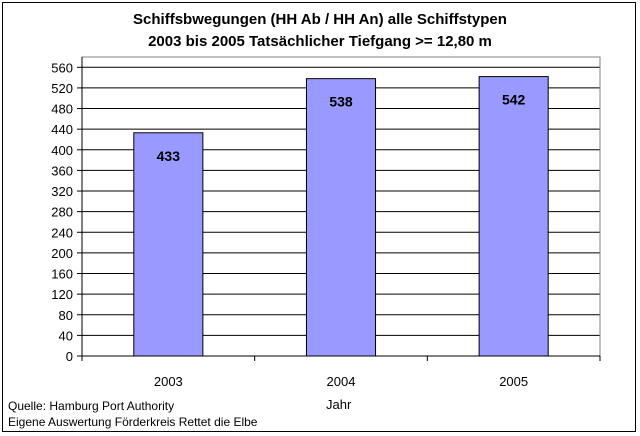 This screenshot has width=640, height=436. What do you see at coordinates (169, 156) in the screenshot?
I see `data-label: 433` at bounding box center [169, 156].